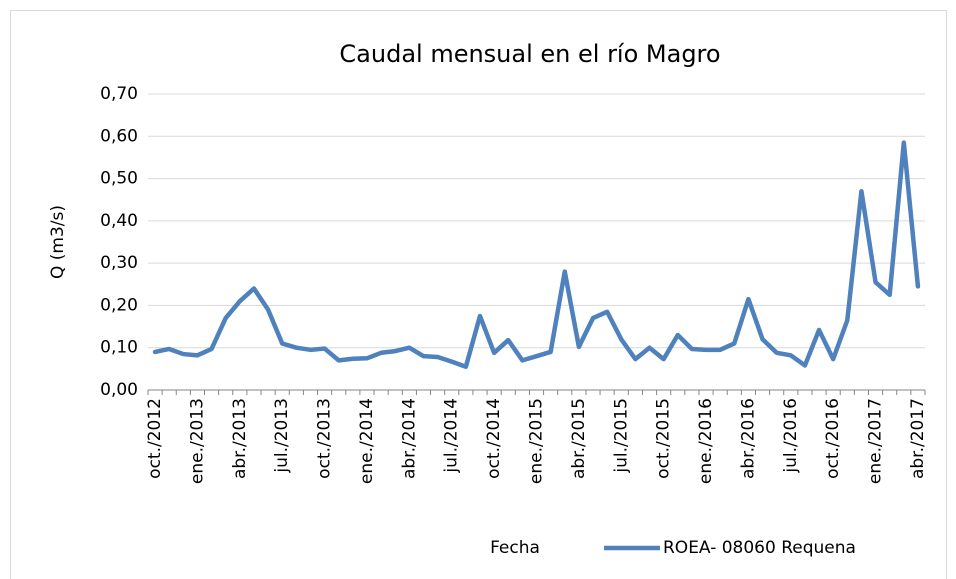 The image size is (956, 579). What do you see at coordinates (621, 436) in the screenshot?
I see `x-tick-label: jul./2015` at bounding box center [621, 436].